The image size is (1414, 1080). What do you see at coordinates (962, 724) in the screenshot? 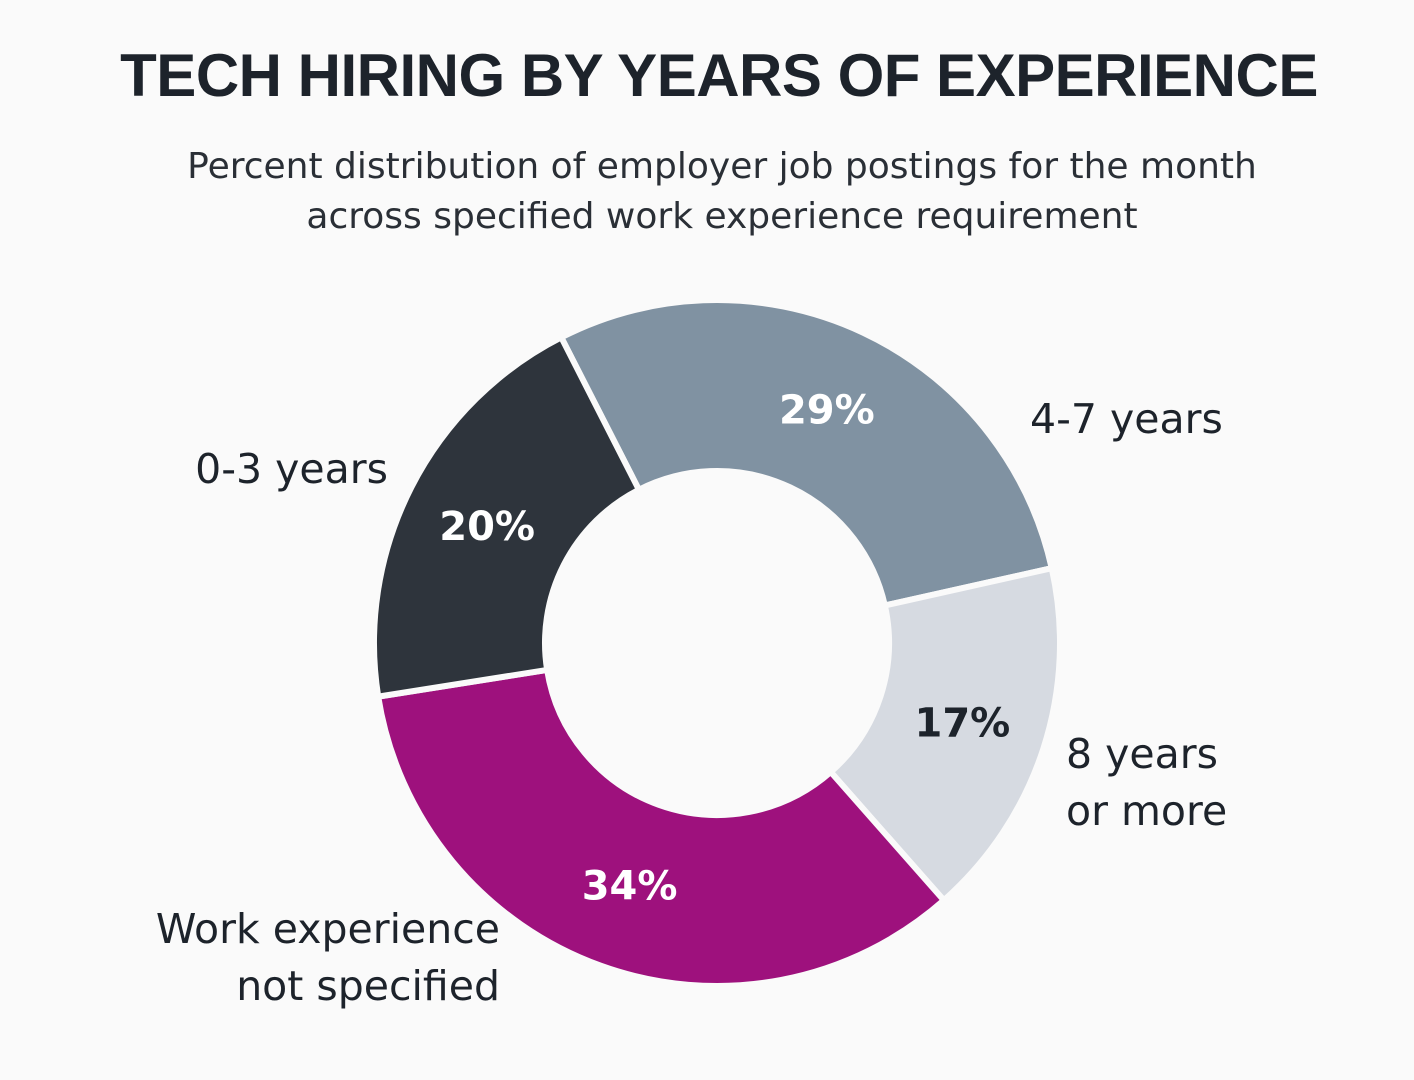
I see `slice-value-label: 17%` at bounding box center [962, 724].